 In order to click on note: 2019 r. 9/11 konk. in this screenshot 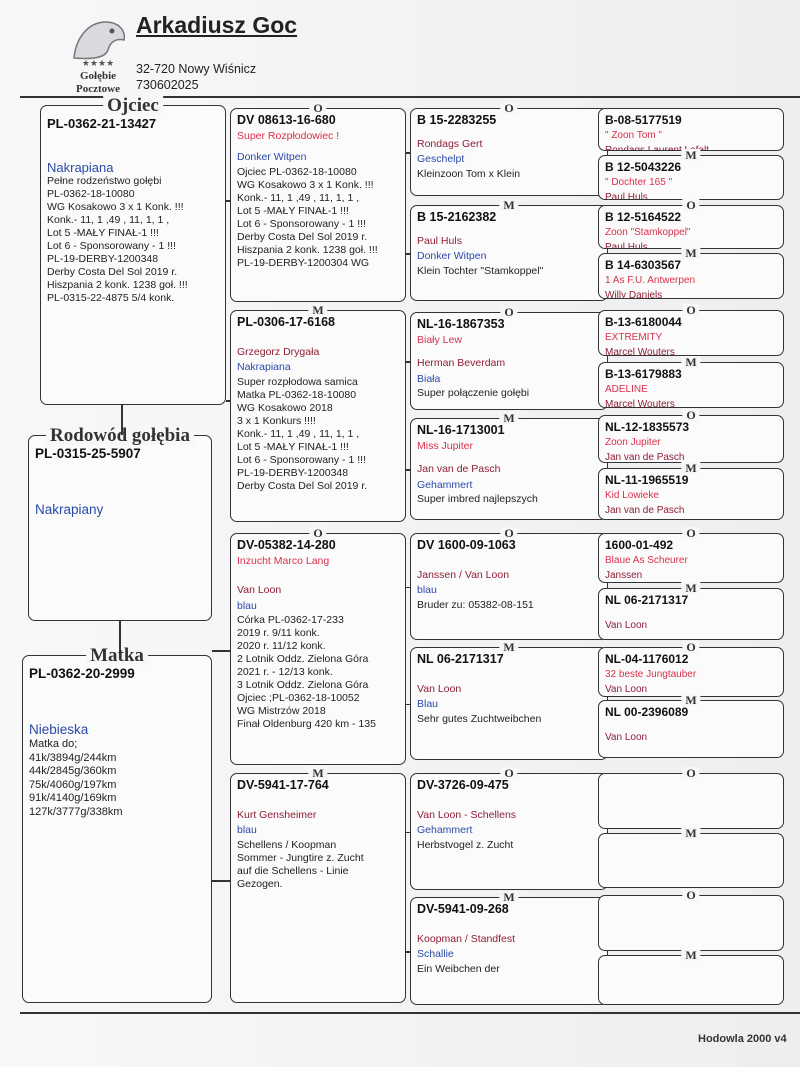, I will do `click(278, 633)`.